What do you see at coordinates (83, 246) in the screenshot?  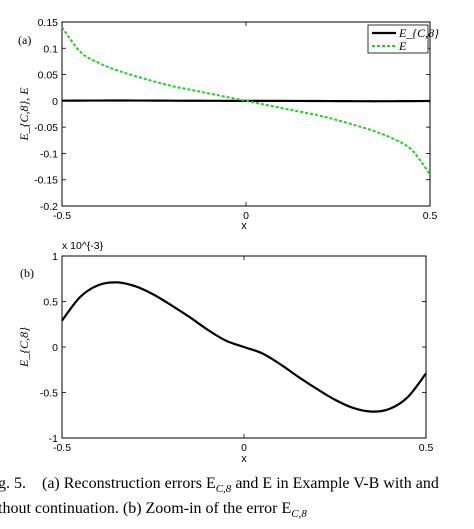 I see `chart-b-scale-note: x 10^{-3}` at bounding box center [83, 246].